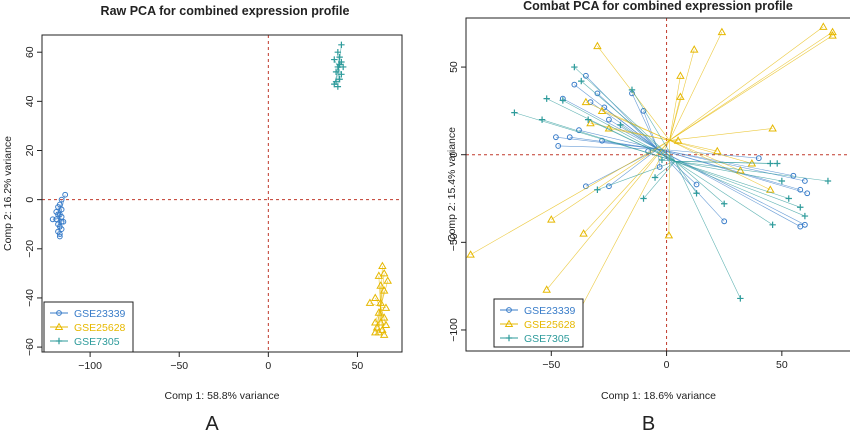 The width and height of the screenshot is (850, 433). I want to click on x-tick-label: −50, so click(551, 365).